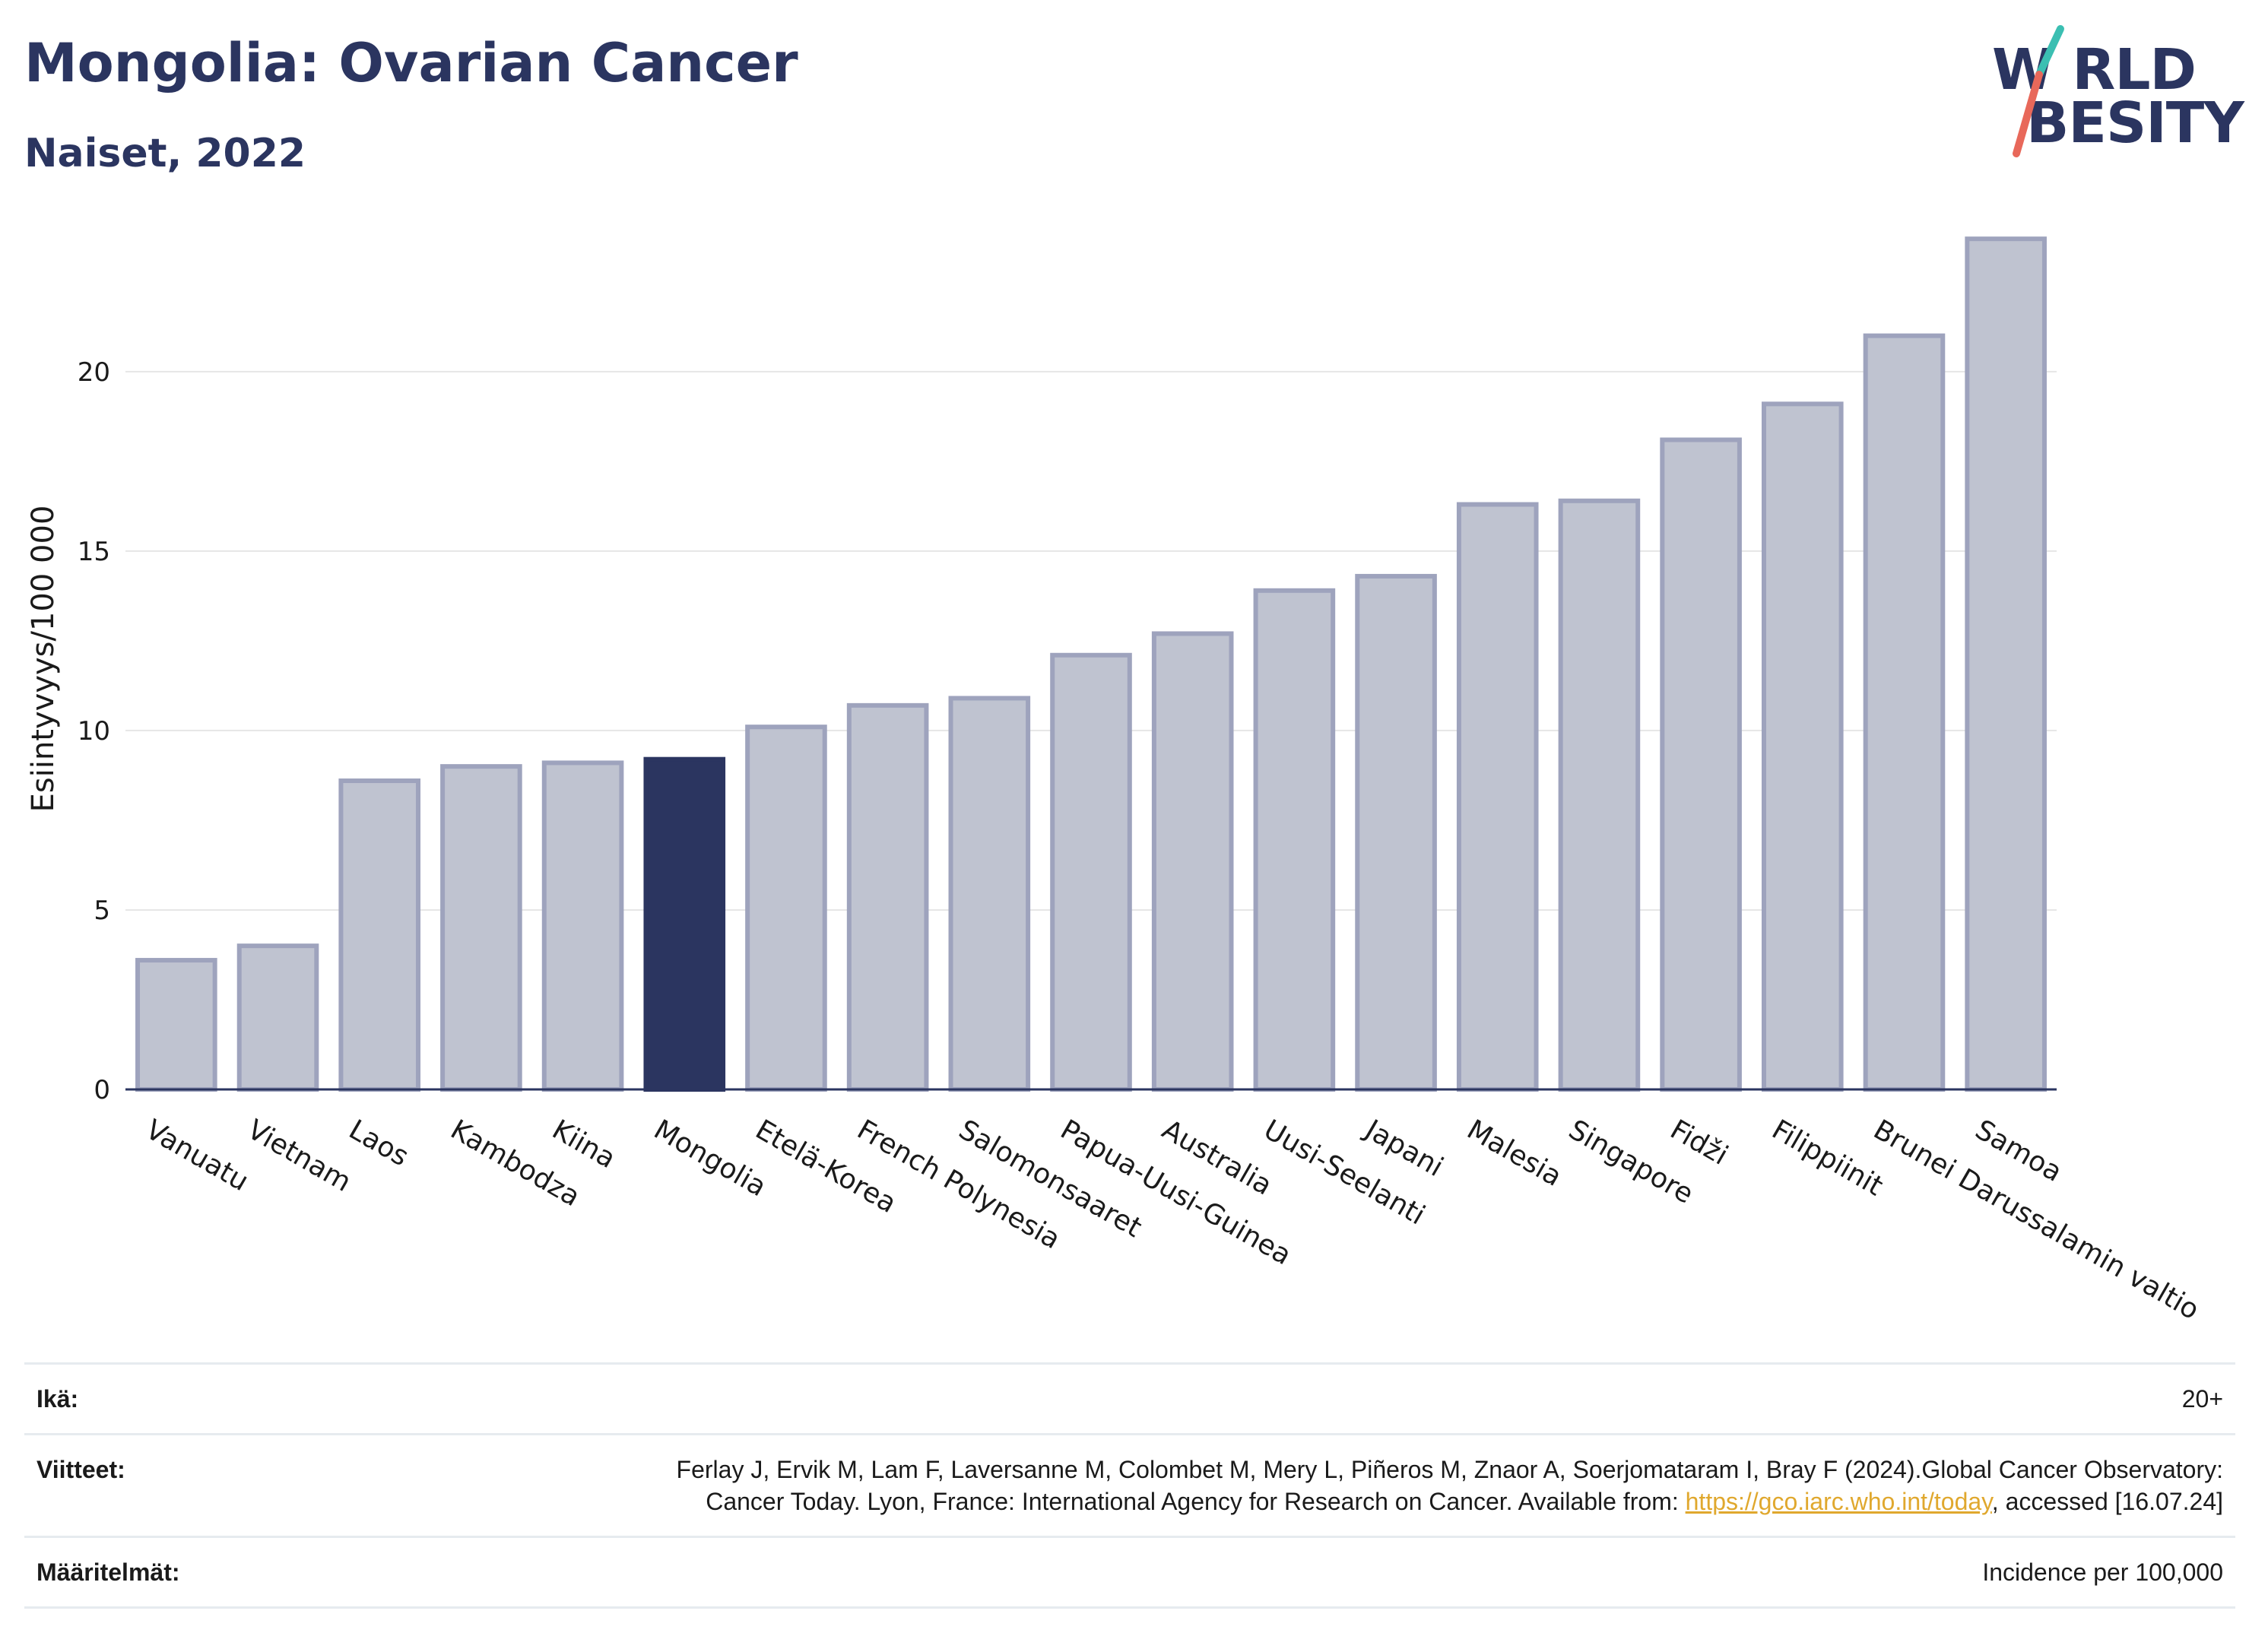 This screenshot has height=1652, width=2249. Describe the element at coordinates (2038, 91) in the screenshot. I see `logo-slash-icon` at that location.